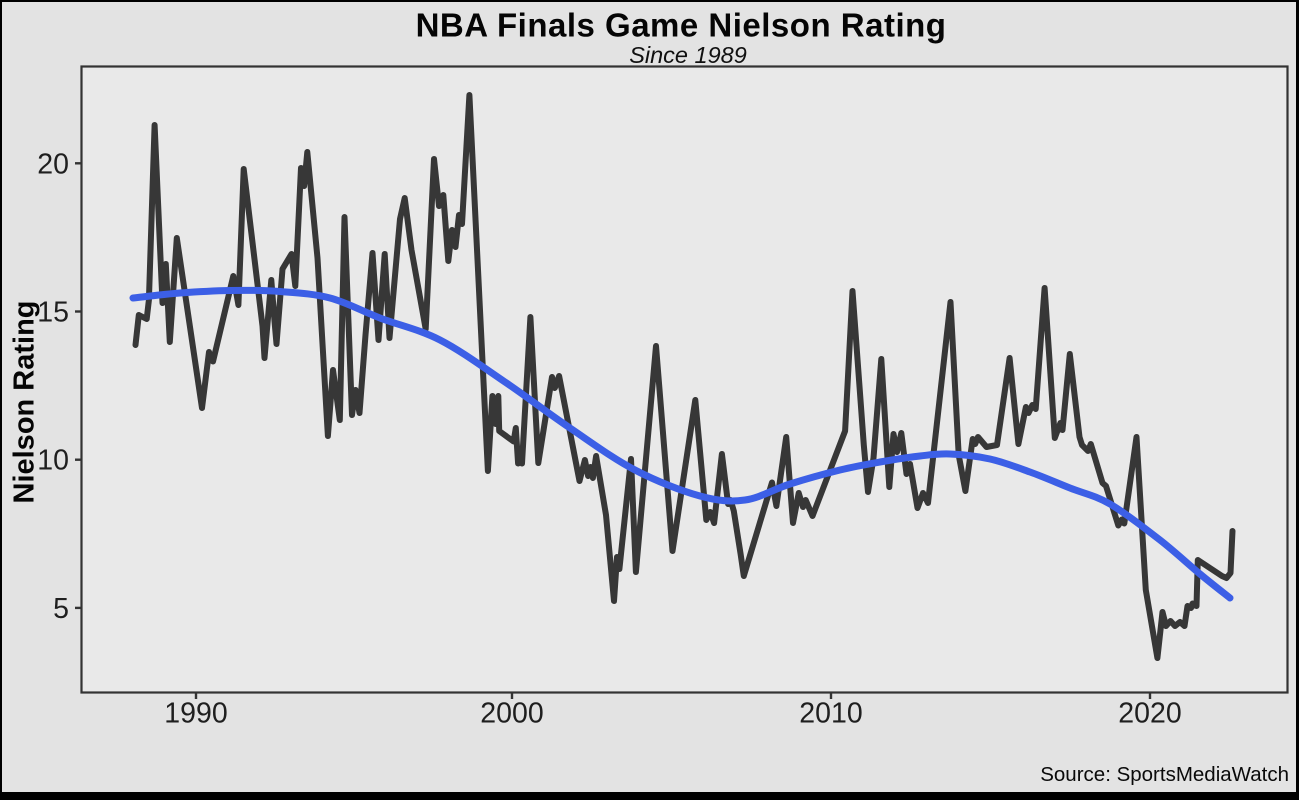 The height and width of the screenshot is (800, 1299). What do you see at coordinates (688, 55) in the screenshot?
I see `svg-text: Since 1989` at bounding box center [688, 55].